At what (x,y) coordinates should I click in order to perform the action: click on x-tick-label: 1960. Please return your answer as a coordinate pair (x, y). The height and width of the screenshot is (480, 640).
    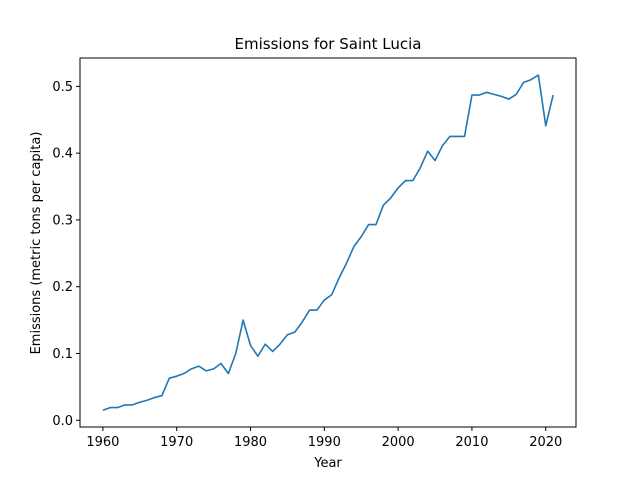
    Looking at the image, I should click on (102, 442).